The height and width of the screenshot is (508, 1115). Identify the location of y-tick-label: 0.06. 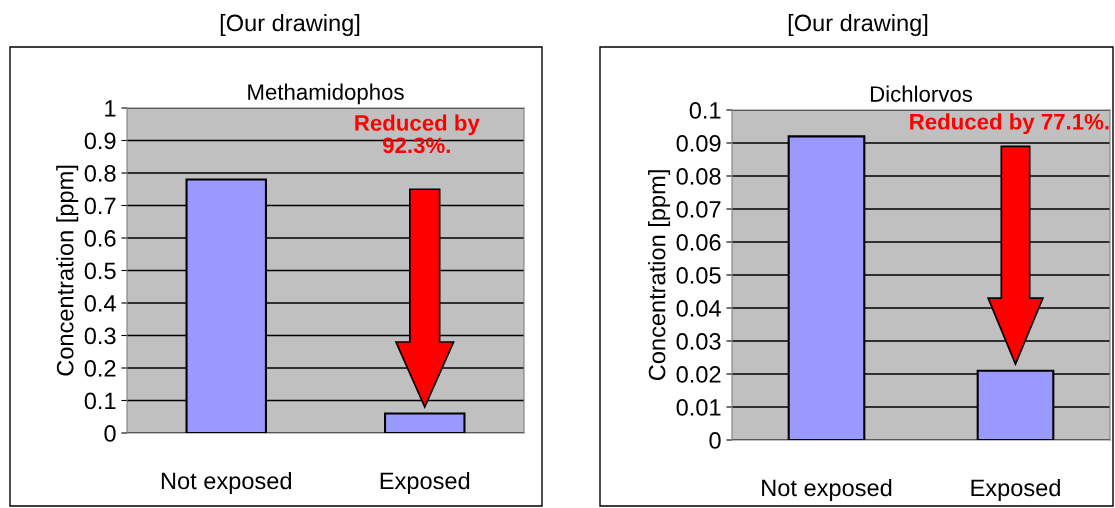
(698, 242).